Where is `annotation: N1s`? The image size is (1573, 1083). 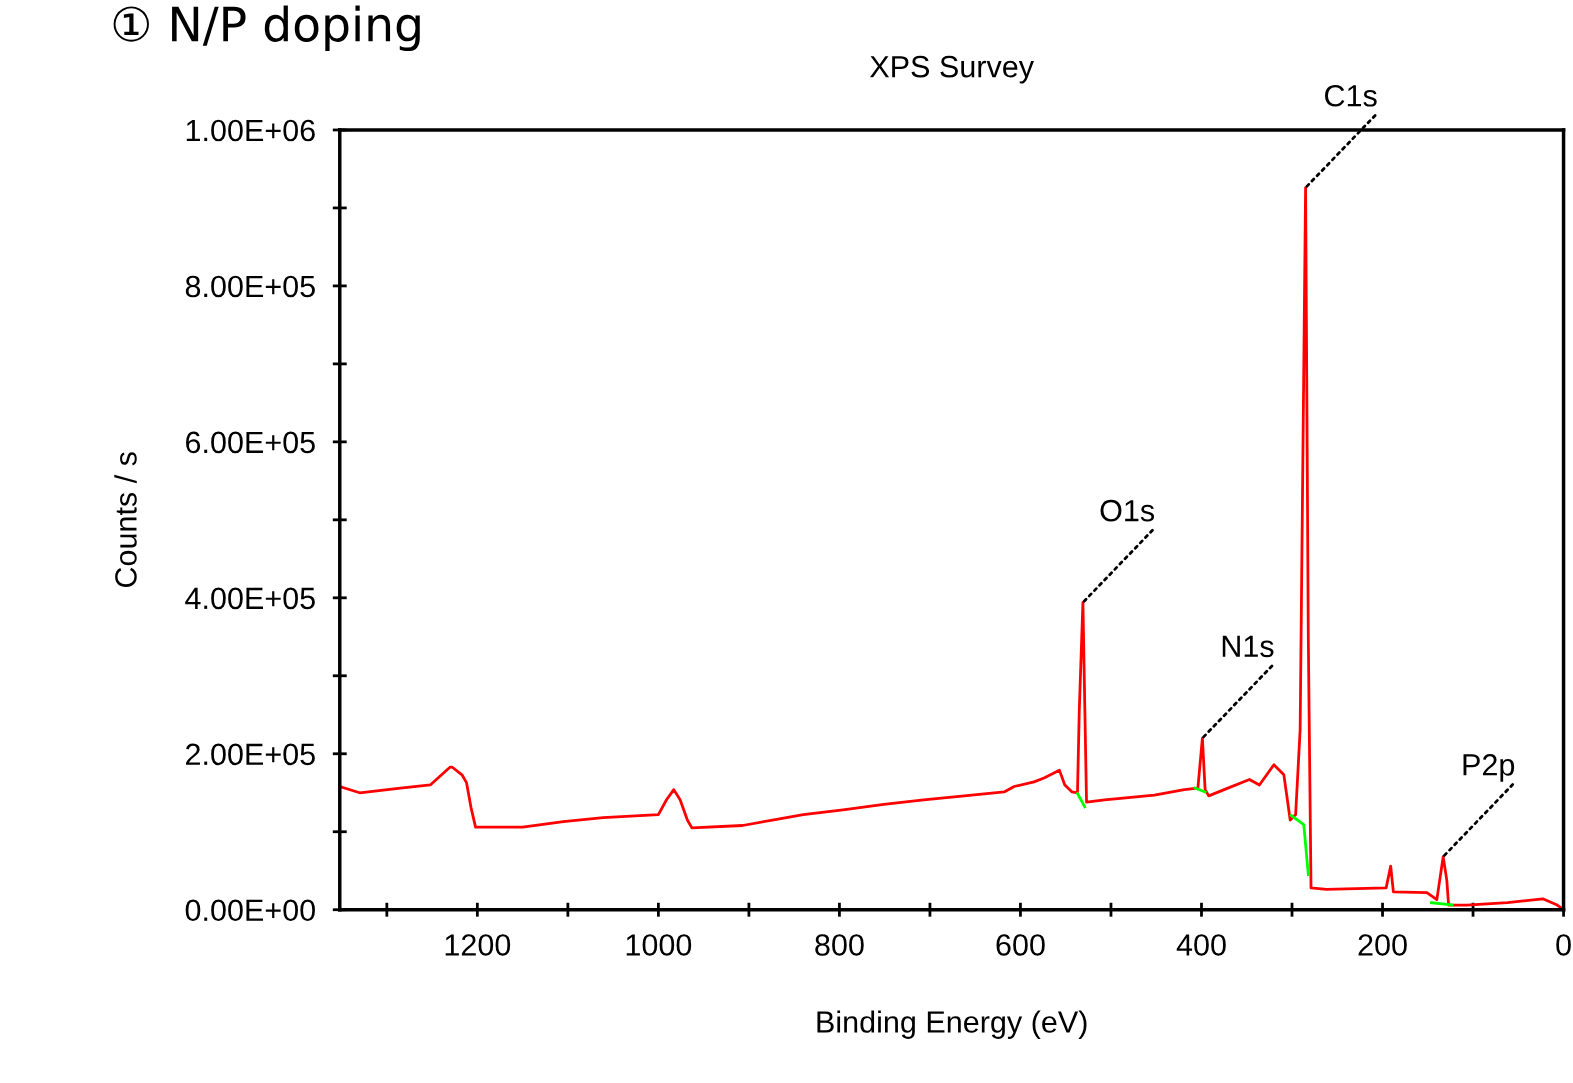 annotation: N1s is located at coordinates (1248, 646).